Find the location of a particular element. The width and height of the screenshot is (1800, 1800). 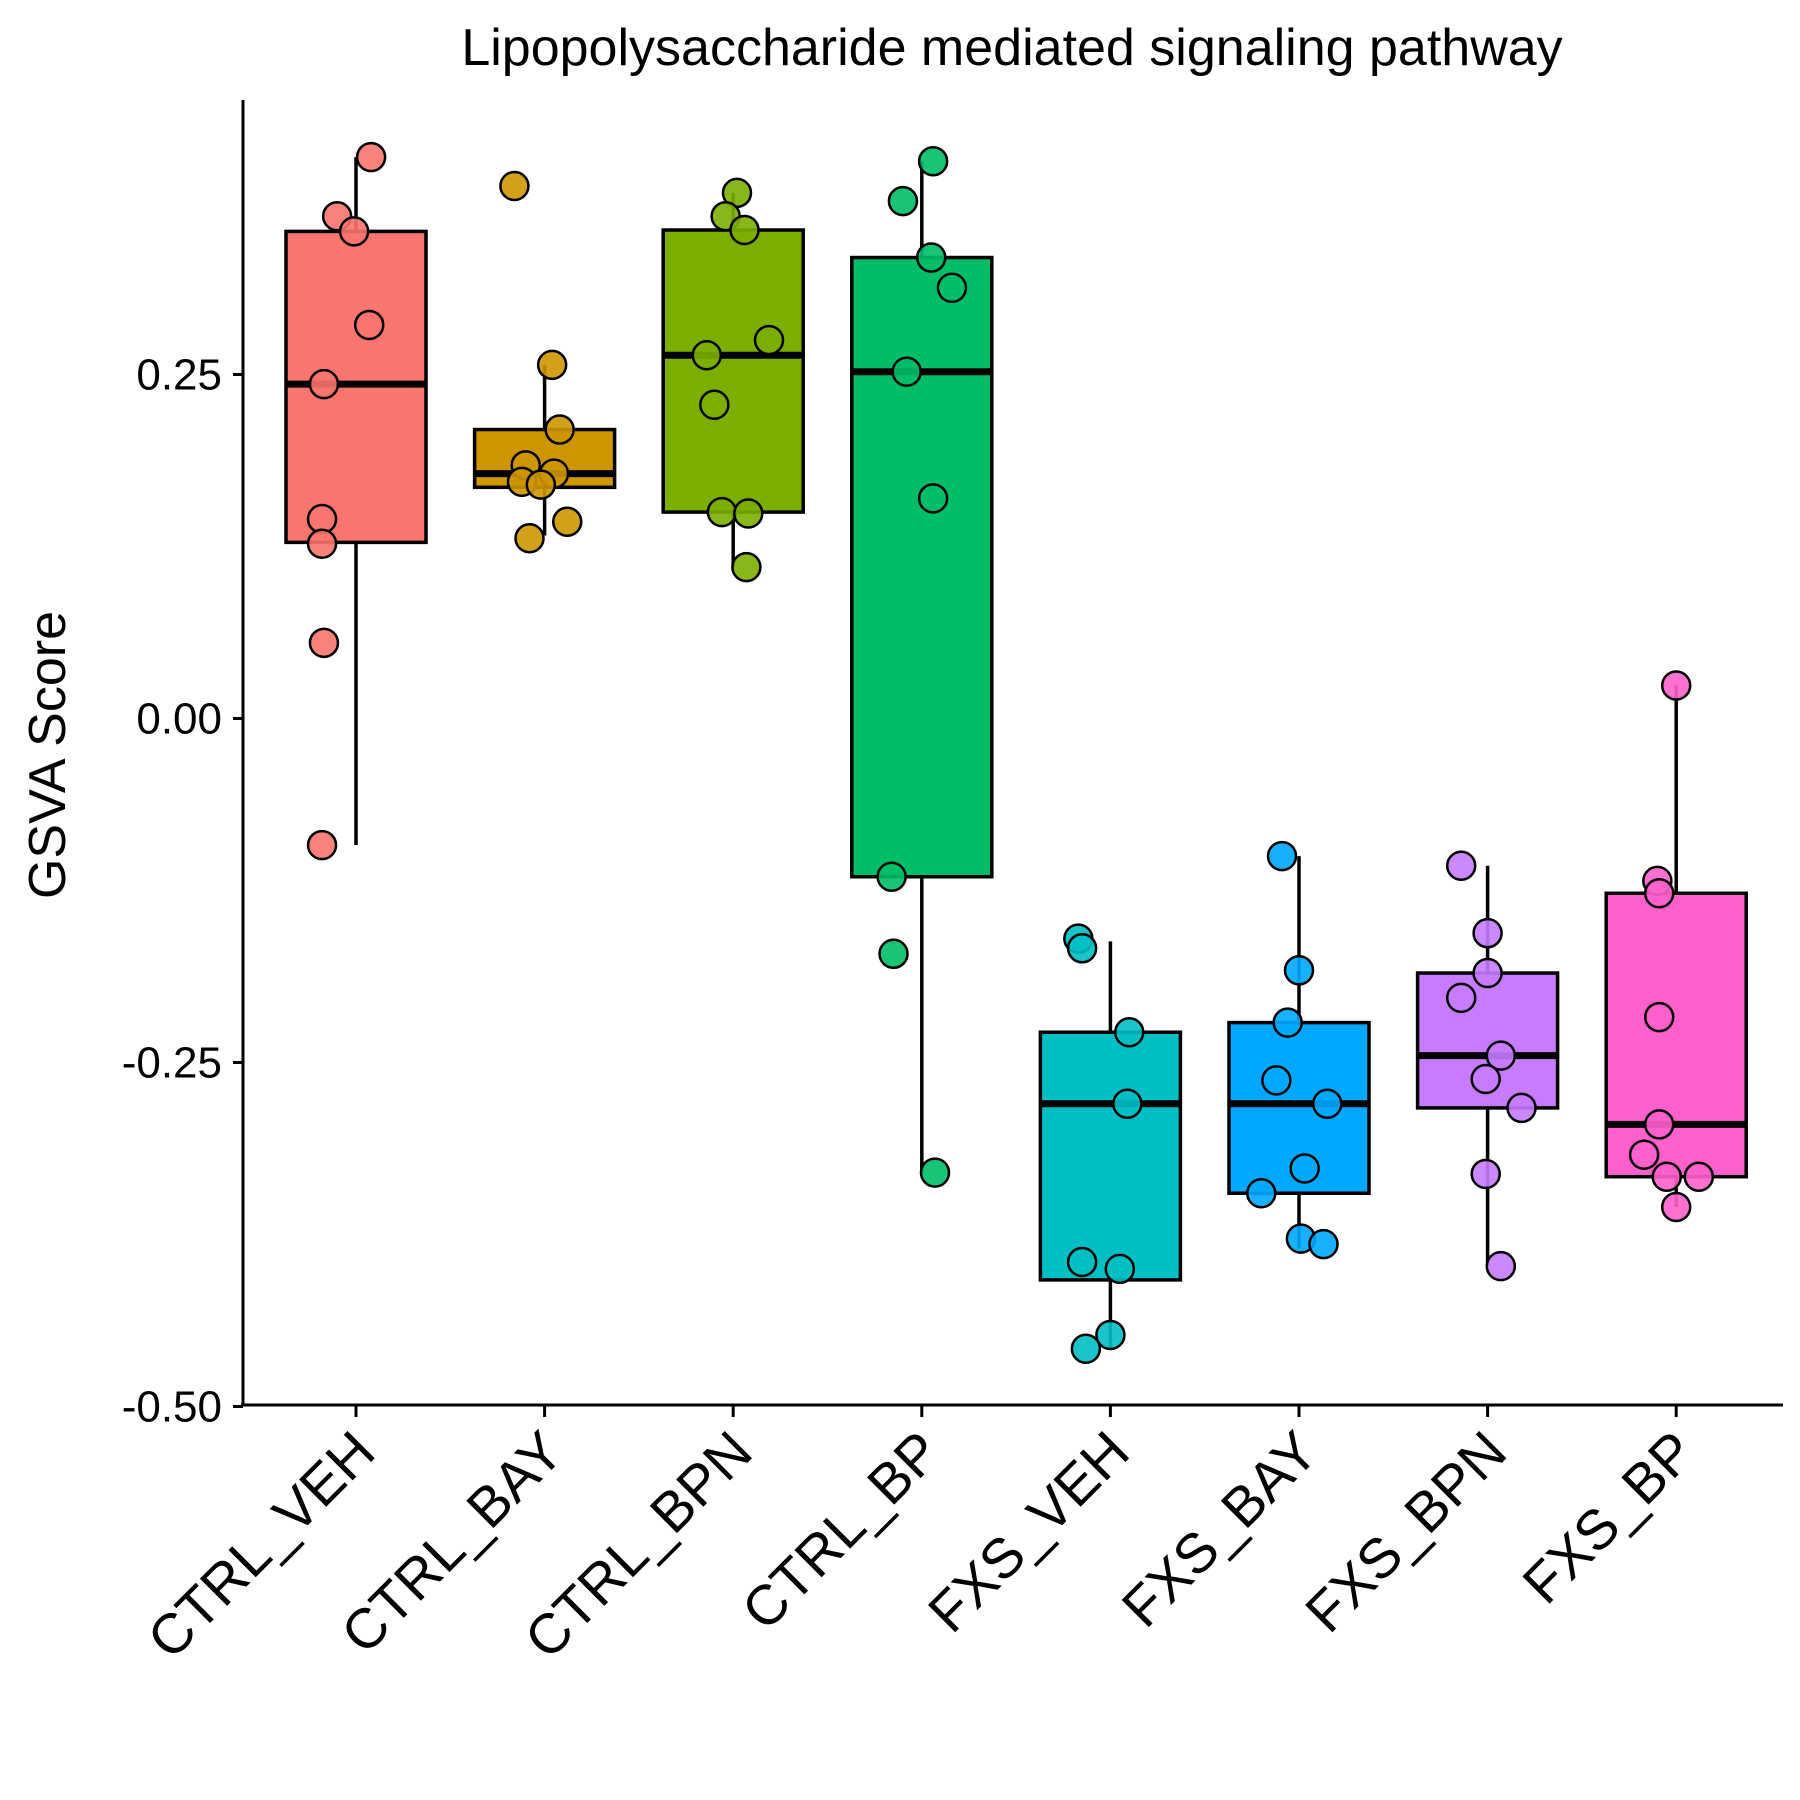

y-tick-label: 0.25 is located at coordinates (179, 375).